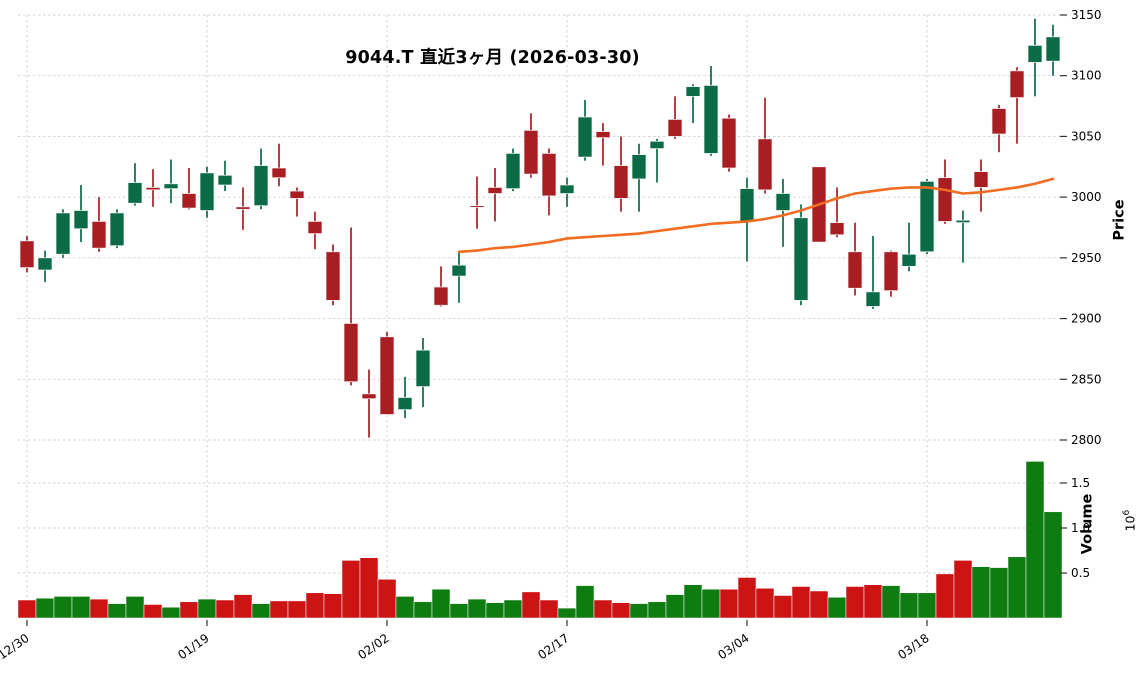 The height and width of the screenshot is (674, 1148). I want to click on volume-tick-label: 1.0, so click(1080, 528).